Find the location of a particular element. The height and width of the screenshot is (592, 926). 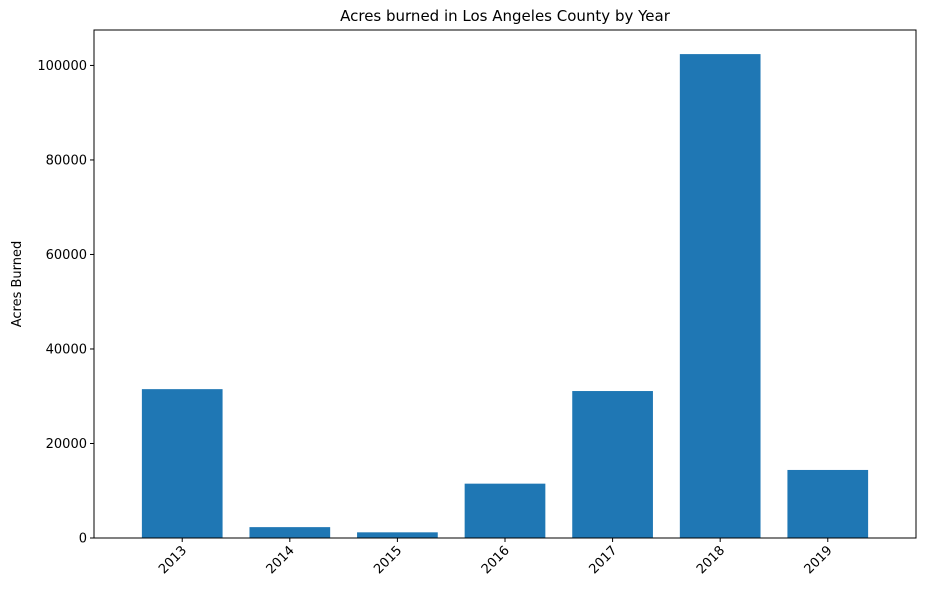

y-axis-label: Acres Burned is located at coordinates (17, 284).